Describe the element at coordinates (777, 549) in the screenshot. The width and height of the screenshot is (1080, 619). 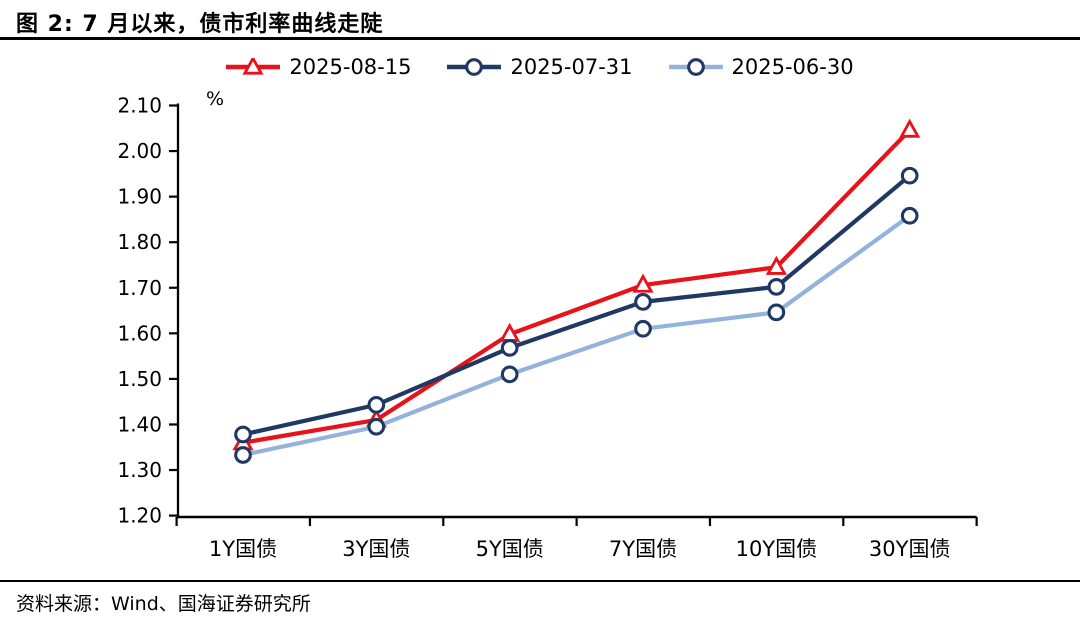
I see `x-tick-label: 10Y国债` at that location.